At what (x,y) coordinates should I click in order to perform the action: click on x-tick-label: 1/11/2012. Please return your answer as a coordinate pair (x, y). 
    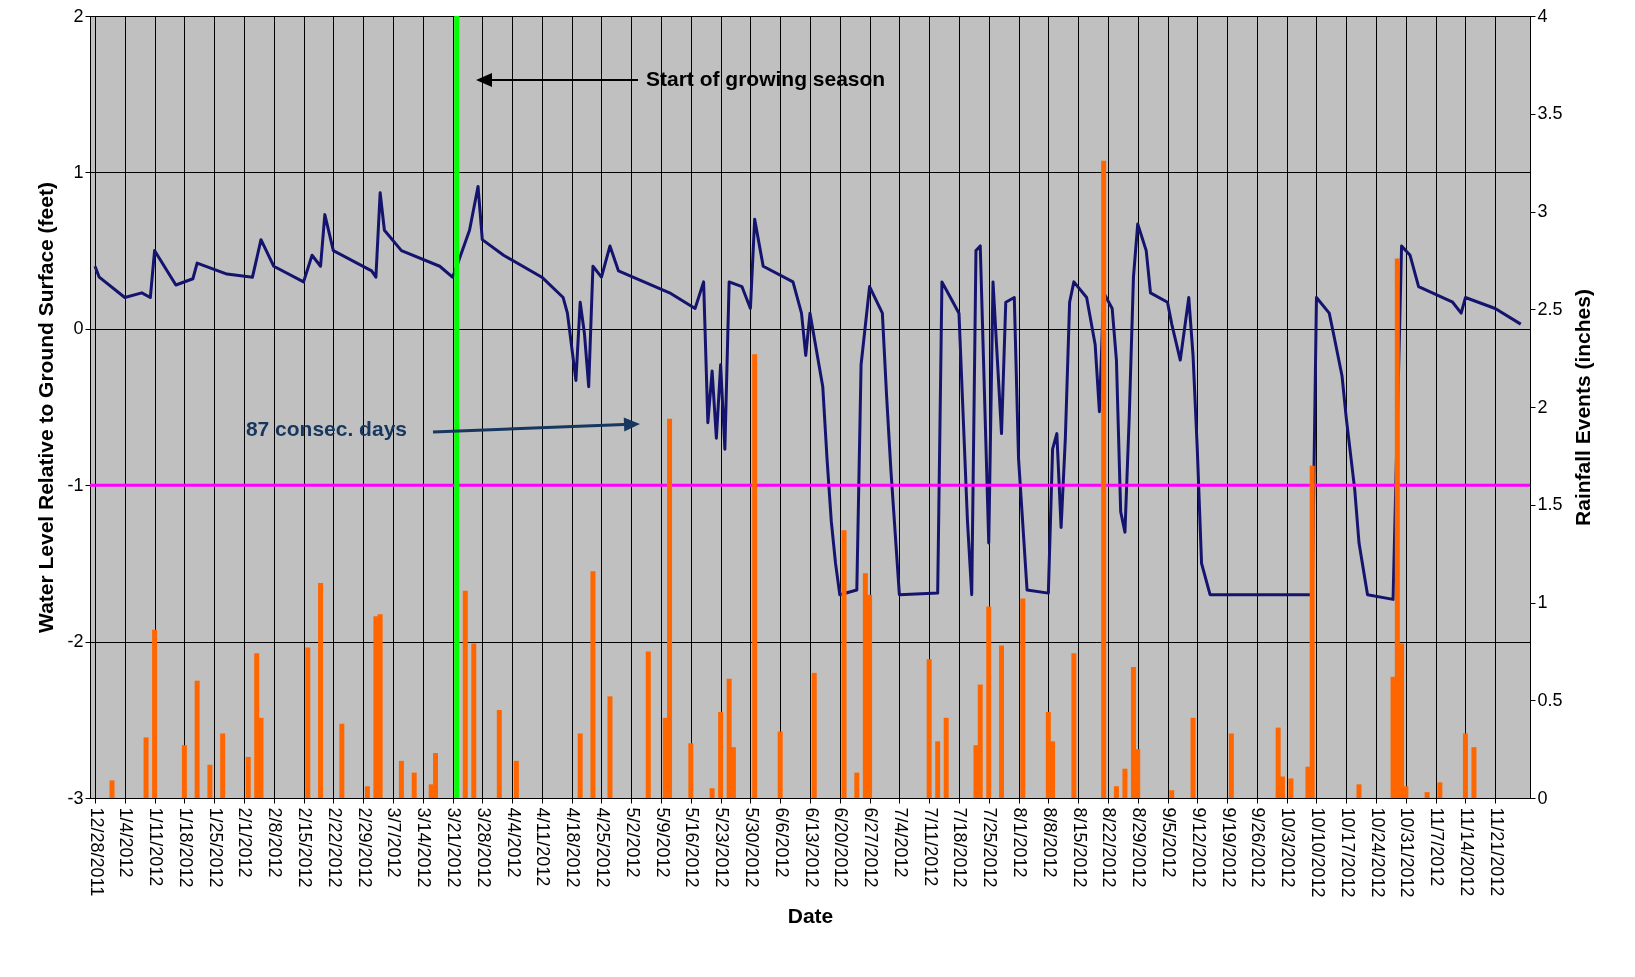
    Looking at the image, I should click on (156, 847).